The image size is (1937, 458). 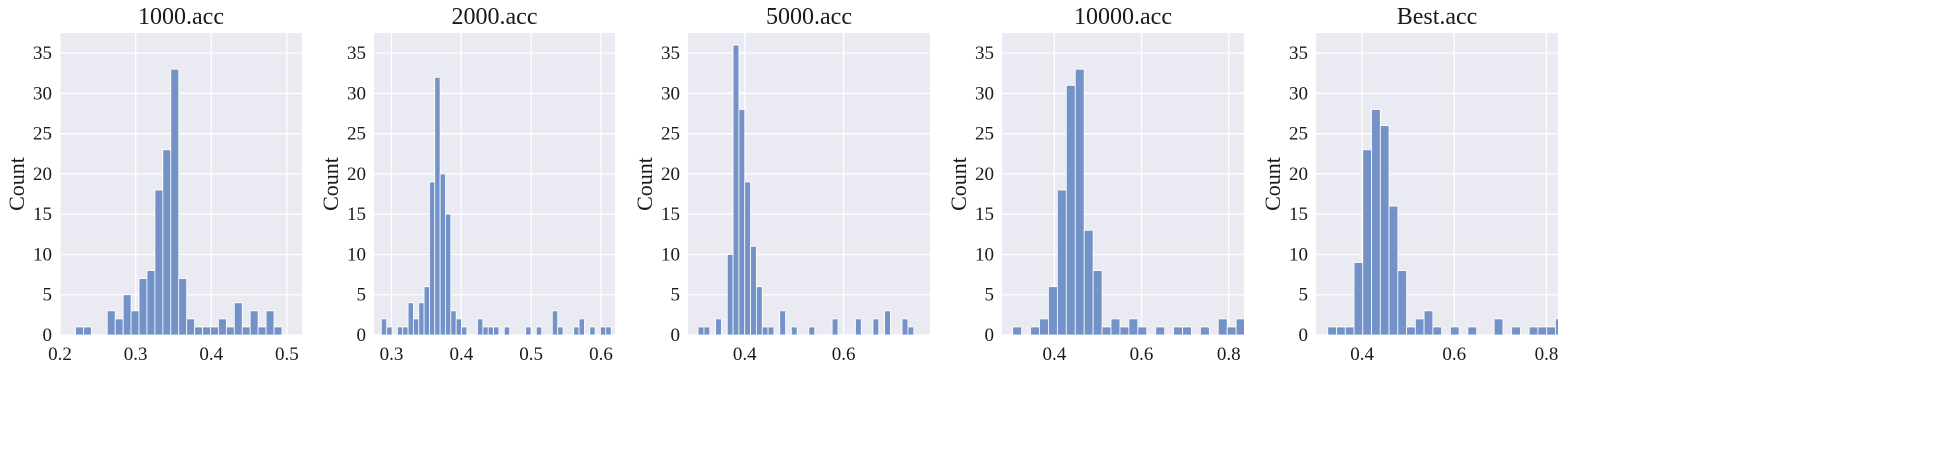 I want to click on x-tick-label: 0.8, so click(x=1229, y=354).